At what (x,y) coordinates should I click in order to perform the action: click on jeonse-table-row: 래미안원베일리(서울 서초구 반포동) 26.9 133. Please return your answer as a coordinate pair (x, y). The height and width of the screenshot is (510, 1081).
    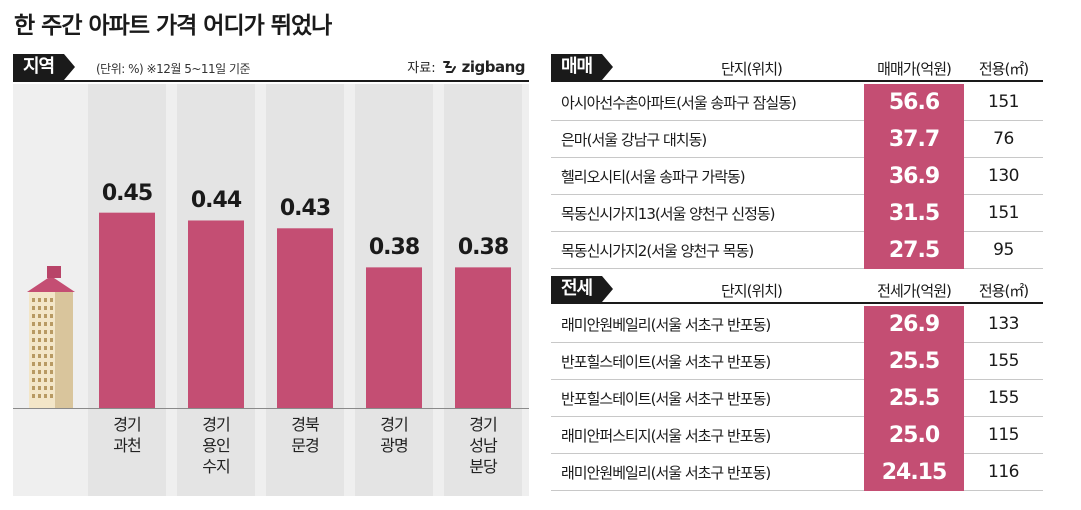
    Looking at the image, I should click on (797, 324).